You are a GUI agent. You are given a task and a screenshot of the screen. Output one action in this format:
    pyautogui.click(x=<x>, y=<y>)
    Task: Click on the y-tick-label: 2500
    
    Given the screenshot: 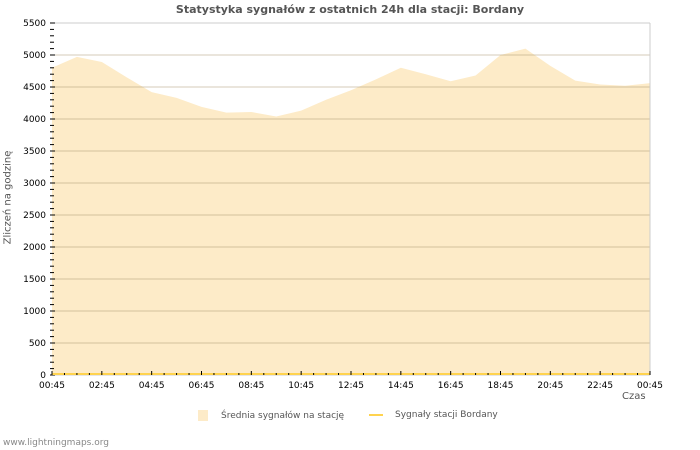 What is the action you would take?
    pyautogui.click(x=34, y=216)
    